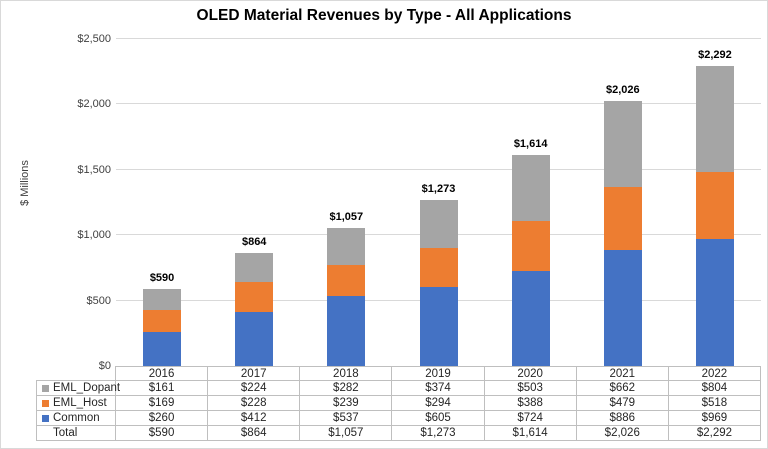  What do you see at coordinates (346, 373) in the screenshot?
I see `table-year-header: 2018` at bounding box center [346, 373].